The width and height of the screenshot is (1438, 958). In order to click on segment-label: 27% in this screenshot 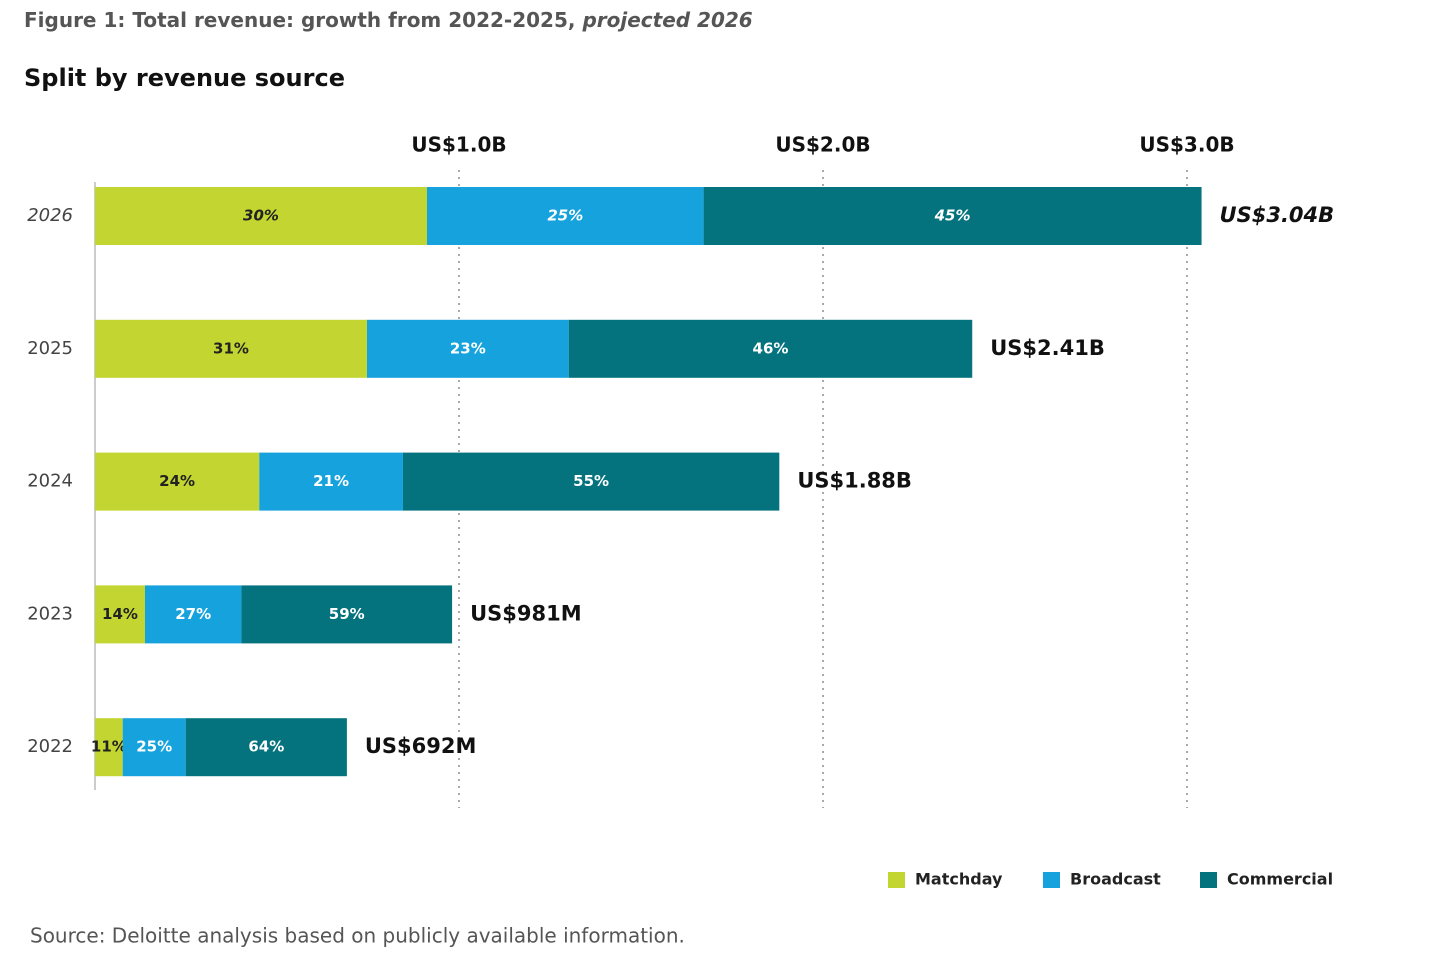, I will do `click(193, 614)`.